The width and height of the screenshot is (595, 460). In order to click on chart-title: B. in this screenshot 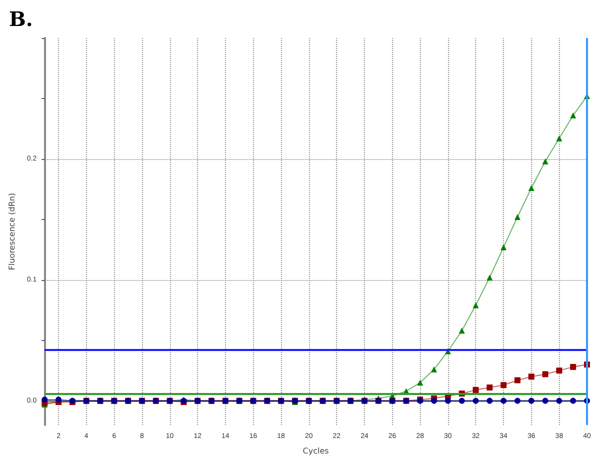, I will do `click(21, 19)`.